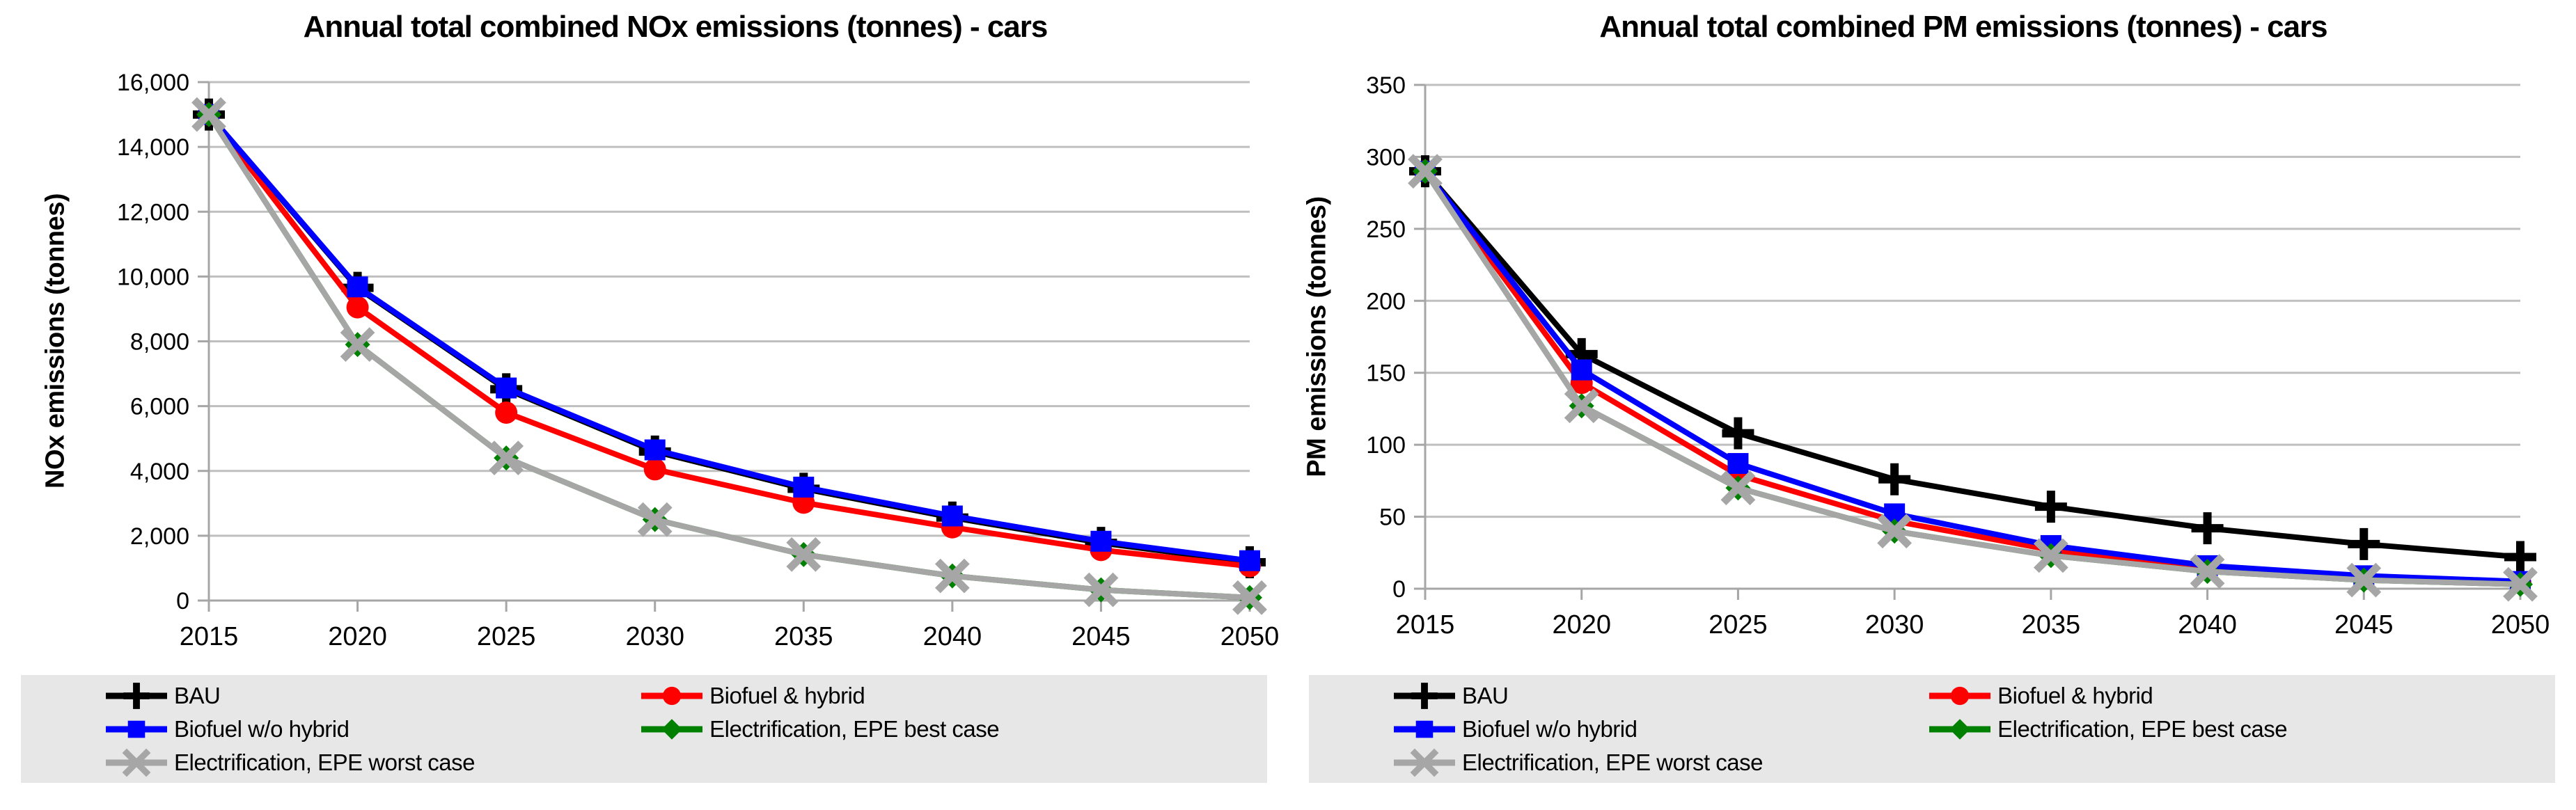 The width and height of the screenshot is (2576, 810). I want to click on y-tick-label: 2,000, so click(159, 536).